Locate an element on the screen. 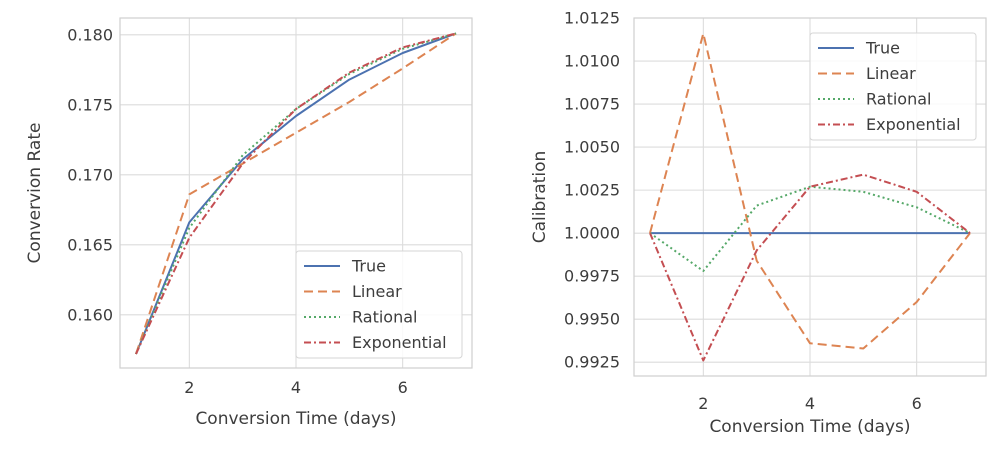 This screenshot has width=996, height=449. y-tick-label: 1.0000 is located at coordinates (592, 233).